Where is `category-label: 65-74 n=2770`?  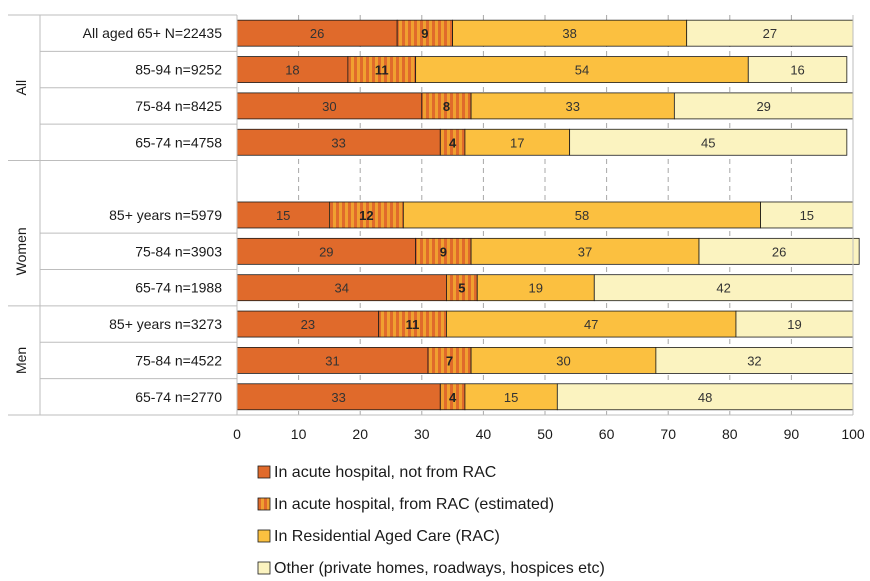
category-label: 65-74 n=2770 is located at coordinates (178, 397).